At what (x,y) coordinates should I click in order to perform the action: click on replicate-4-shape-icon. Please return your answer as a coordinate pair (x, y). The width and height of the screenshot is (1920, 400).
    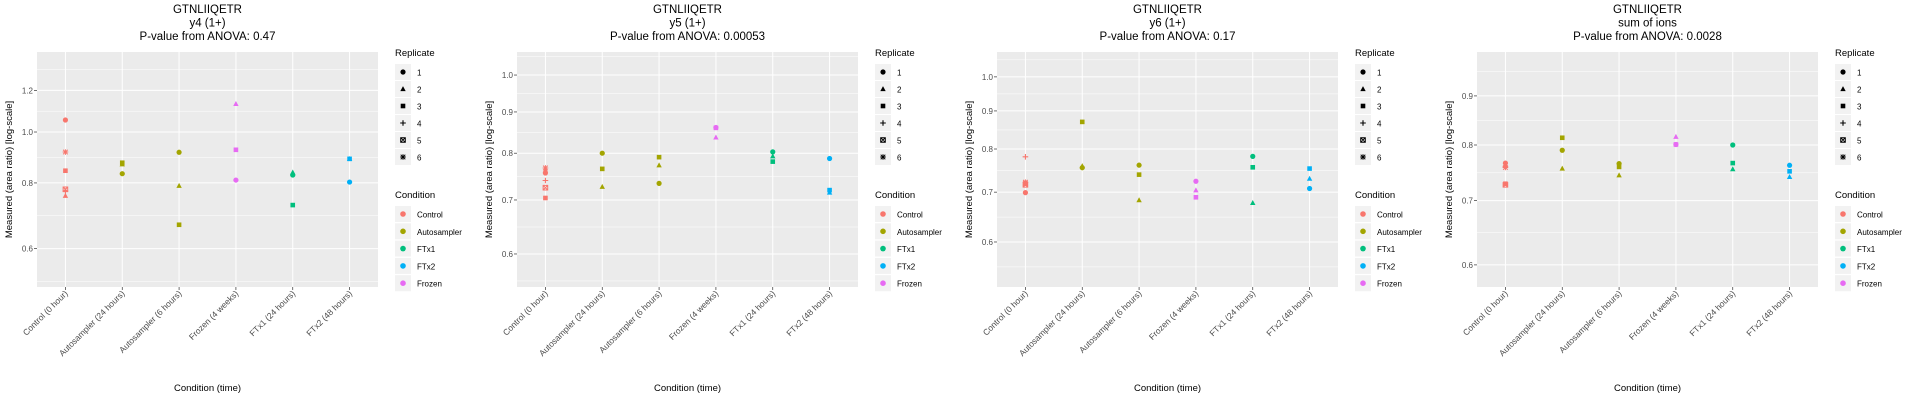
    Looking at the image, I should click on (883, 123).